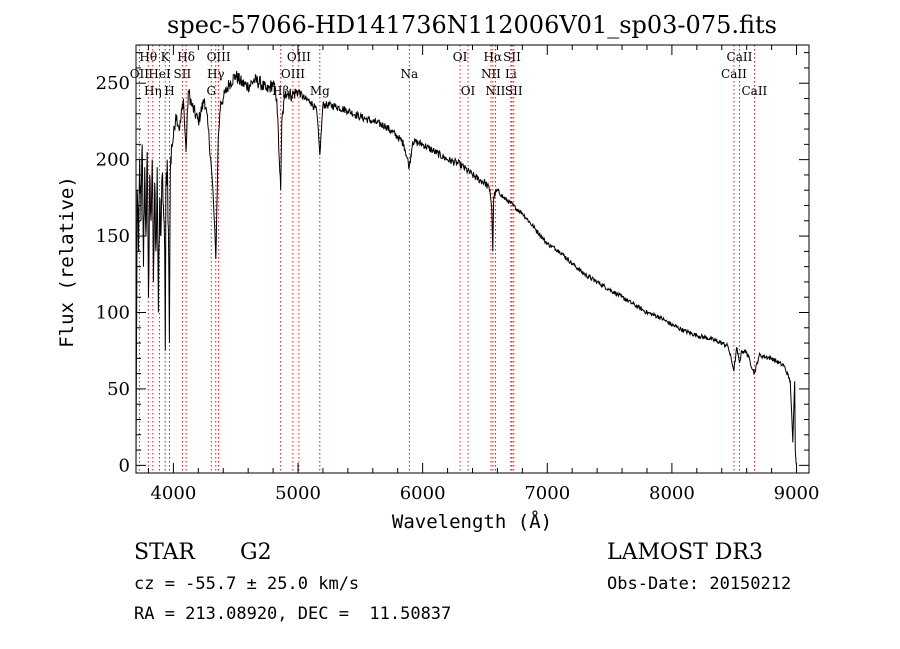  What do you see at coordinates (124, 465) in the screenshot?
I see `y-tick-label: 0` at bounding box center [124, 465].